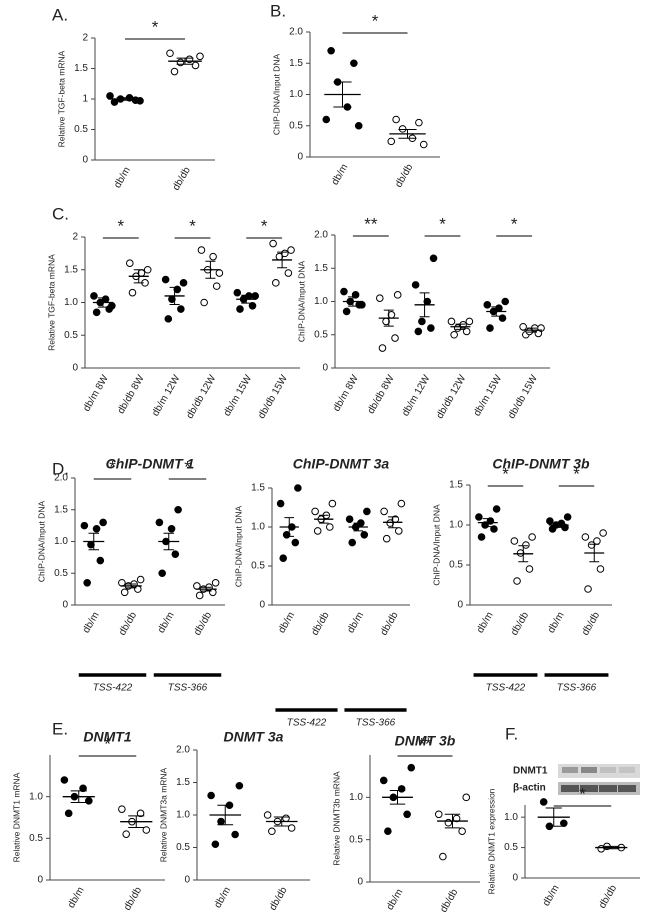  I want to click on chart-title: DNMT 3b, so click(425, 741).